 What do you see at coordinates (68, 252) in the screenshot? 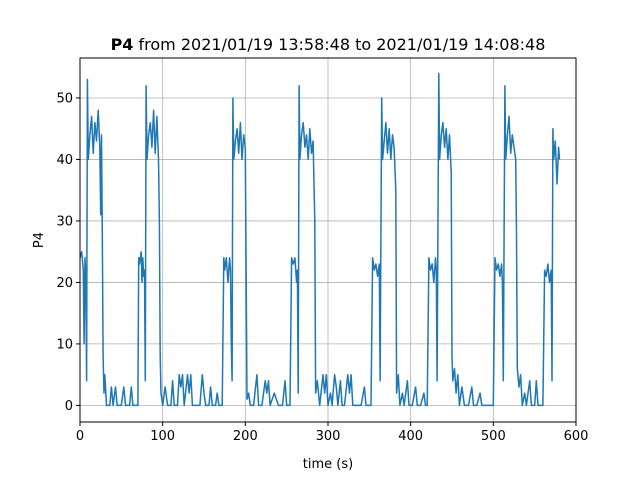
I see `y-axis-ticks: 0 10 20 30 40 50` at bounding box center [68, 252].